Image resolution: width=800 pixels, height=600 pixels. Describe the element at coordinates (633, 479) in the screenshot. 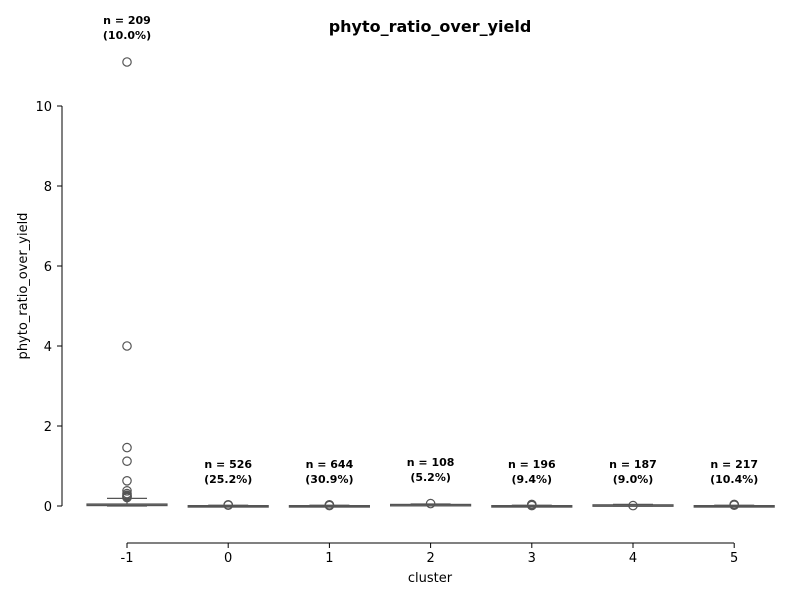

I see `annotation-percent: (9.0%)` at that location.